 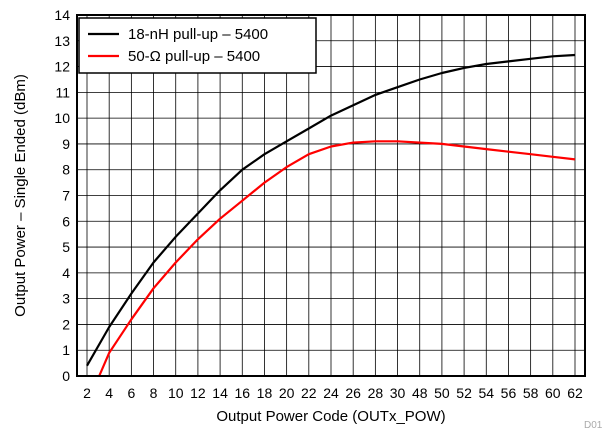 I want to click on y-tick-label: 3, so click(x=66, y=299).